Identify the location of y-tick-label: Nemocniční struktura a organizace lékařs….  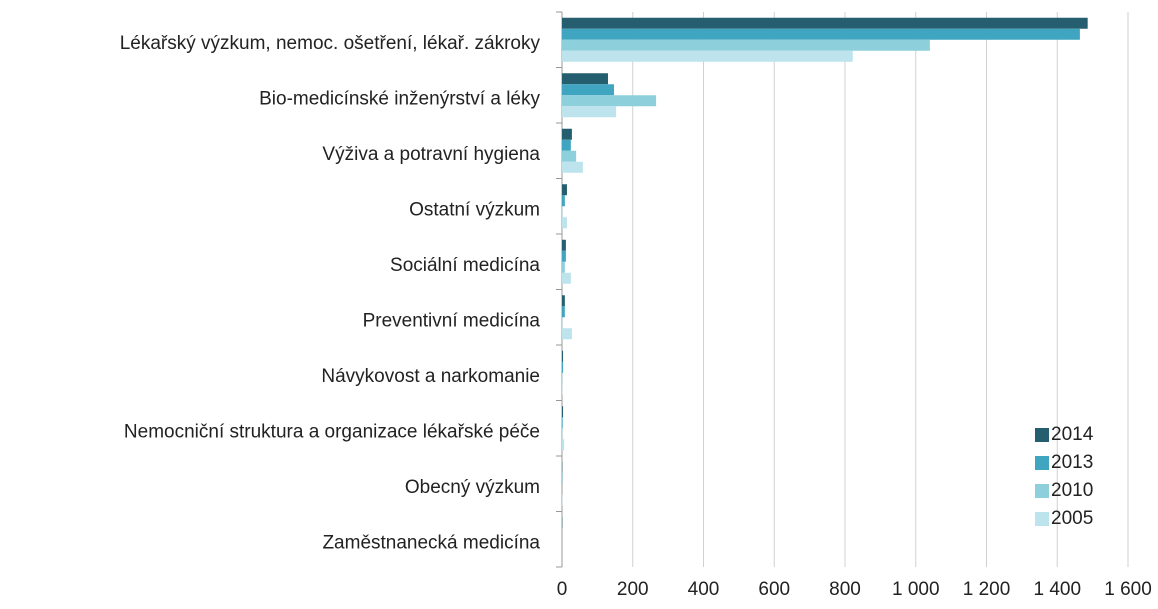
(332, 431).